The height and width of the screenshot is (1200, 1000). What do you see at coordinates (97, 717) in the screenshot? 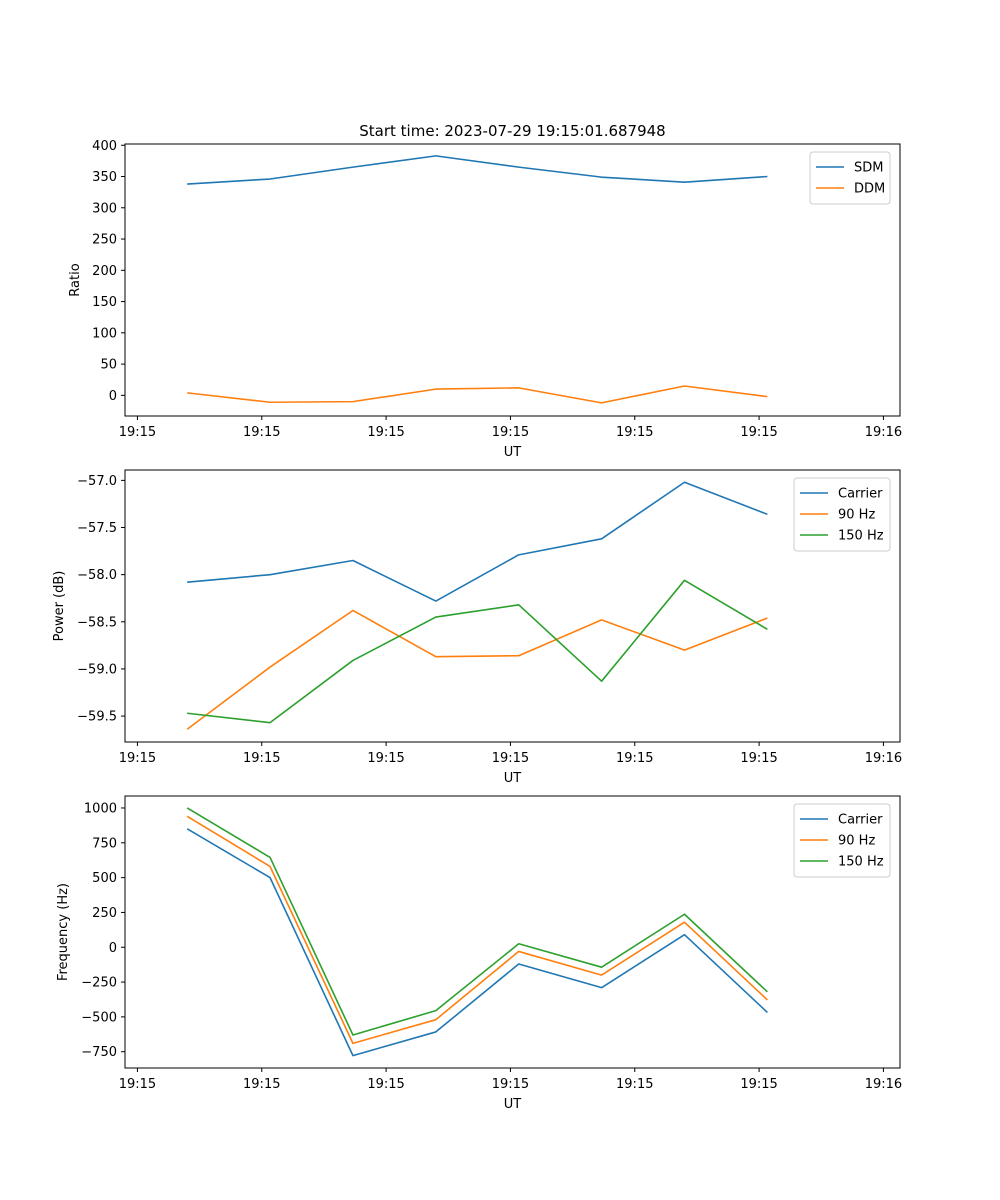
I see `y-tick-label: −59.5` at bounding box center [97, 717].